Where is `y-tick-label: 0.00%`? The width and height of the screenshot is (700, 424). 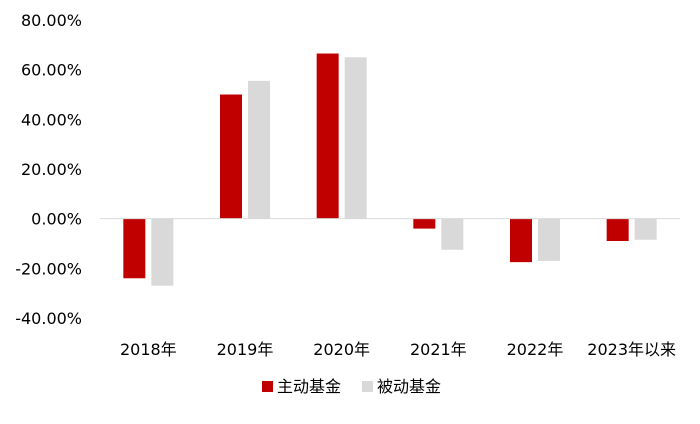
y-tick-label: 0.00% is located at coordinates (56, 219).